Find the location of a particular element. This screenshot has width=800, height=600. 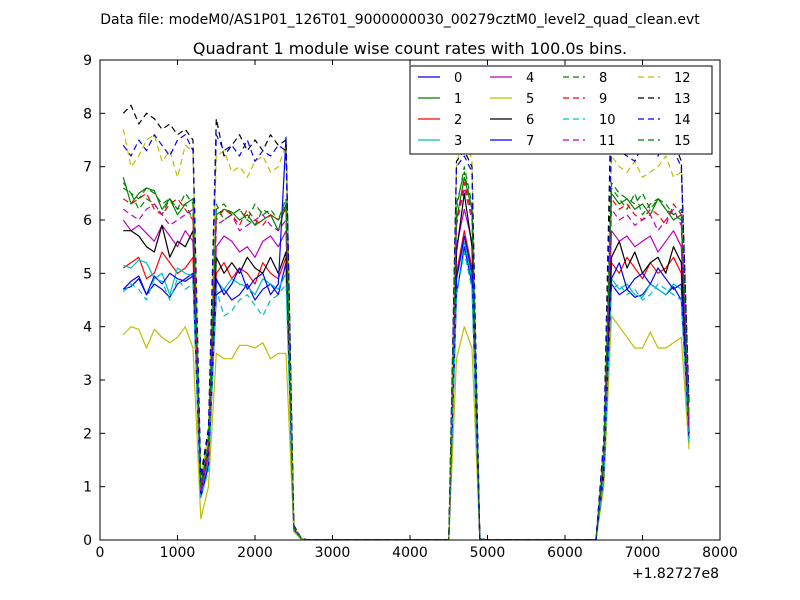

x-tick-label: 2000 is located at coordinates (255, 553).